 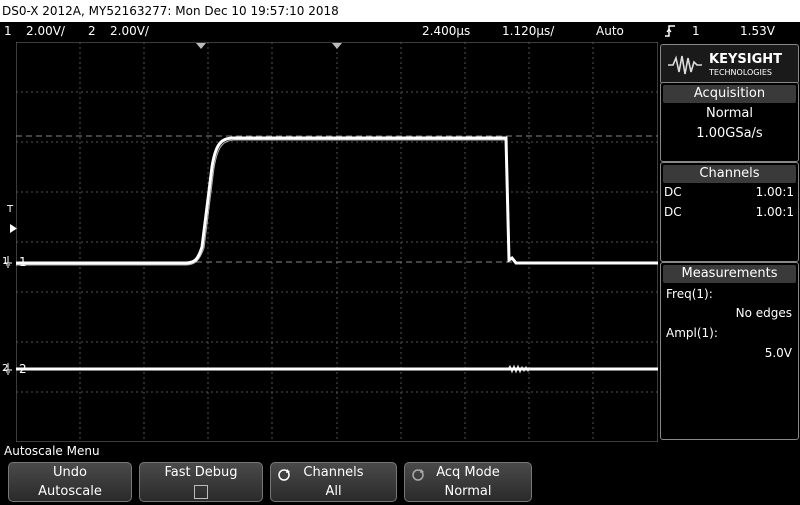 What do you see at coordinates (129, 31) in the screenshot?
I see `ch2-scale: 2.00V/` at bounding box center [129, 31].